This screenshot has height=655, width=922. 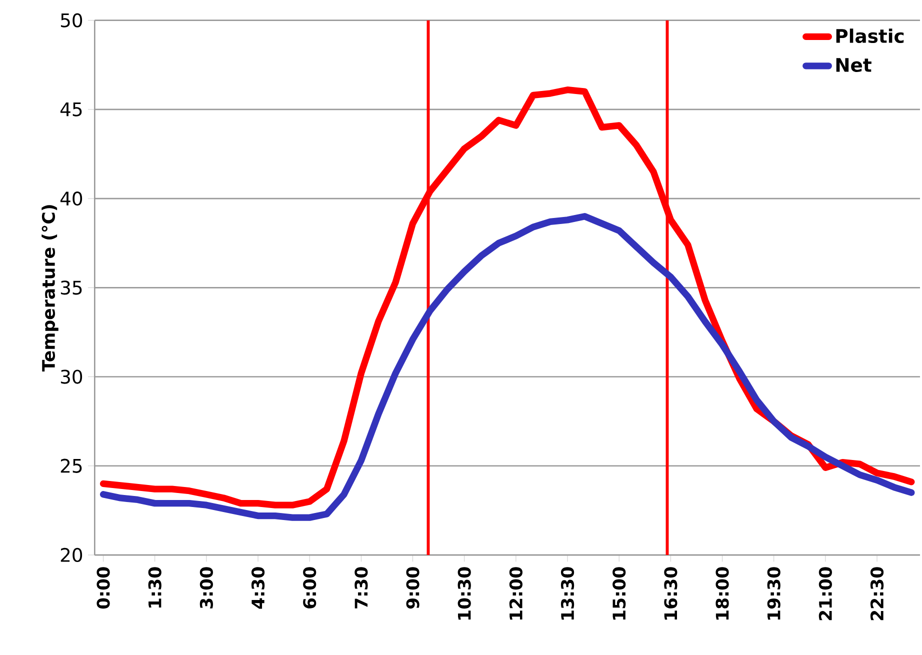 What do you see at coordinates (103, 588) in the screenshot?
I see `x-tick-label: 0:00` at bounding box center [103, 588].